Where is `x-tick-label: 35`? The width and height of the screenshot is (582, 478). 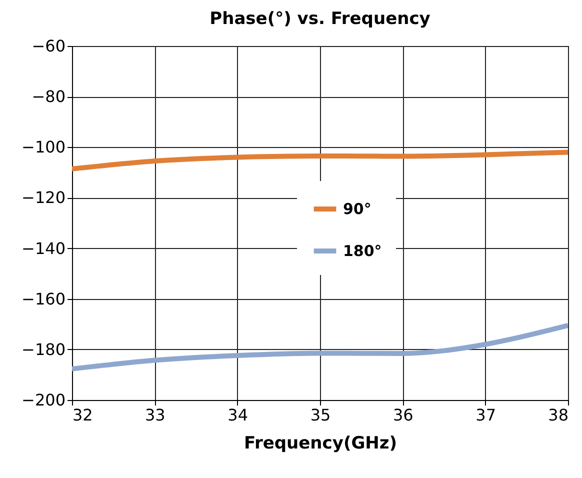 x-tick-label: 35 is located at coordinates (320, 415).